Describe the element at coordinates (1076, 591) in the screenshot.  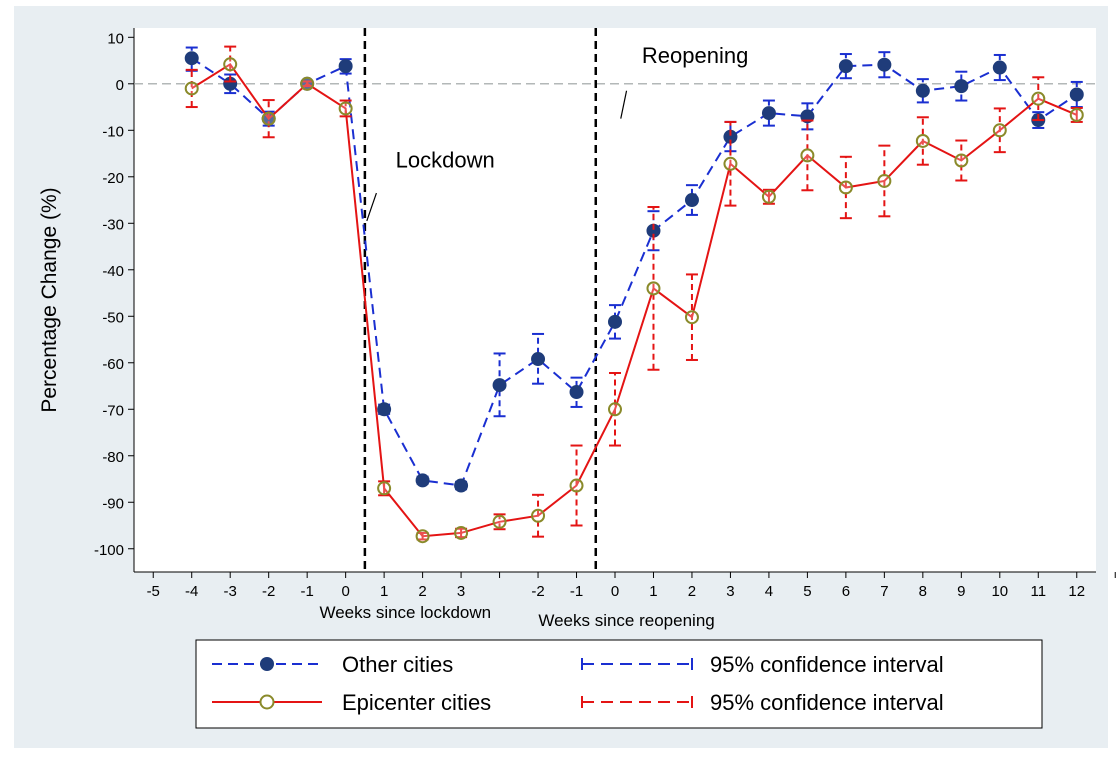
I see `x-tick-label: 12` at that location.